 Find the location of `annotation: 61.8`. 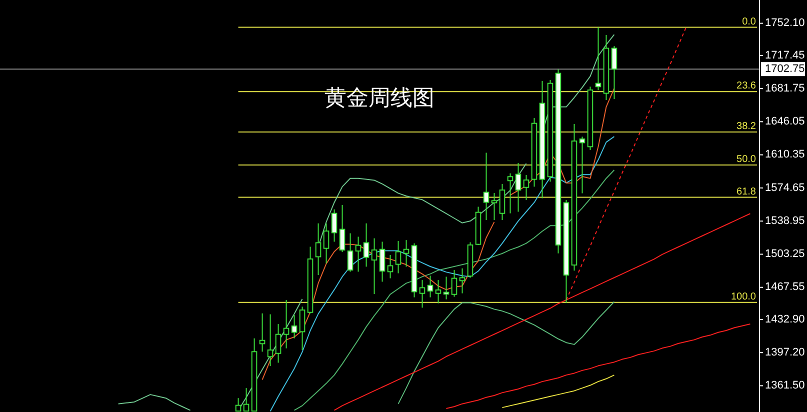

annotation: 61.8 is located at coordinates (746, 192).